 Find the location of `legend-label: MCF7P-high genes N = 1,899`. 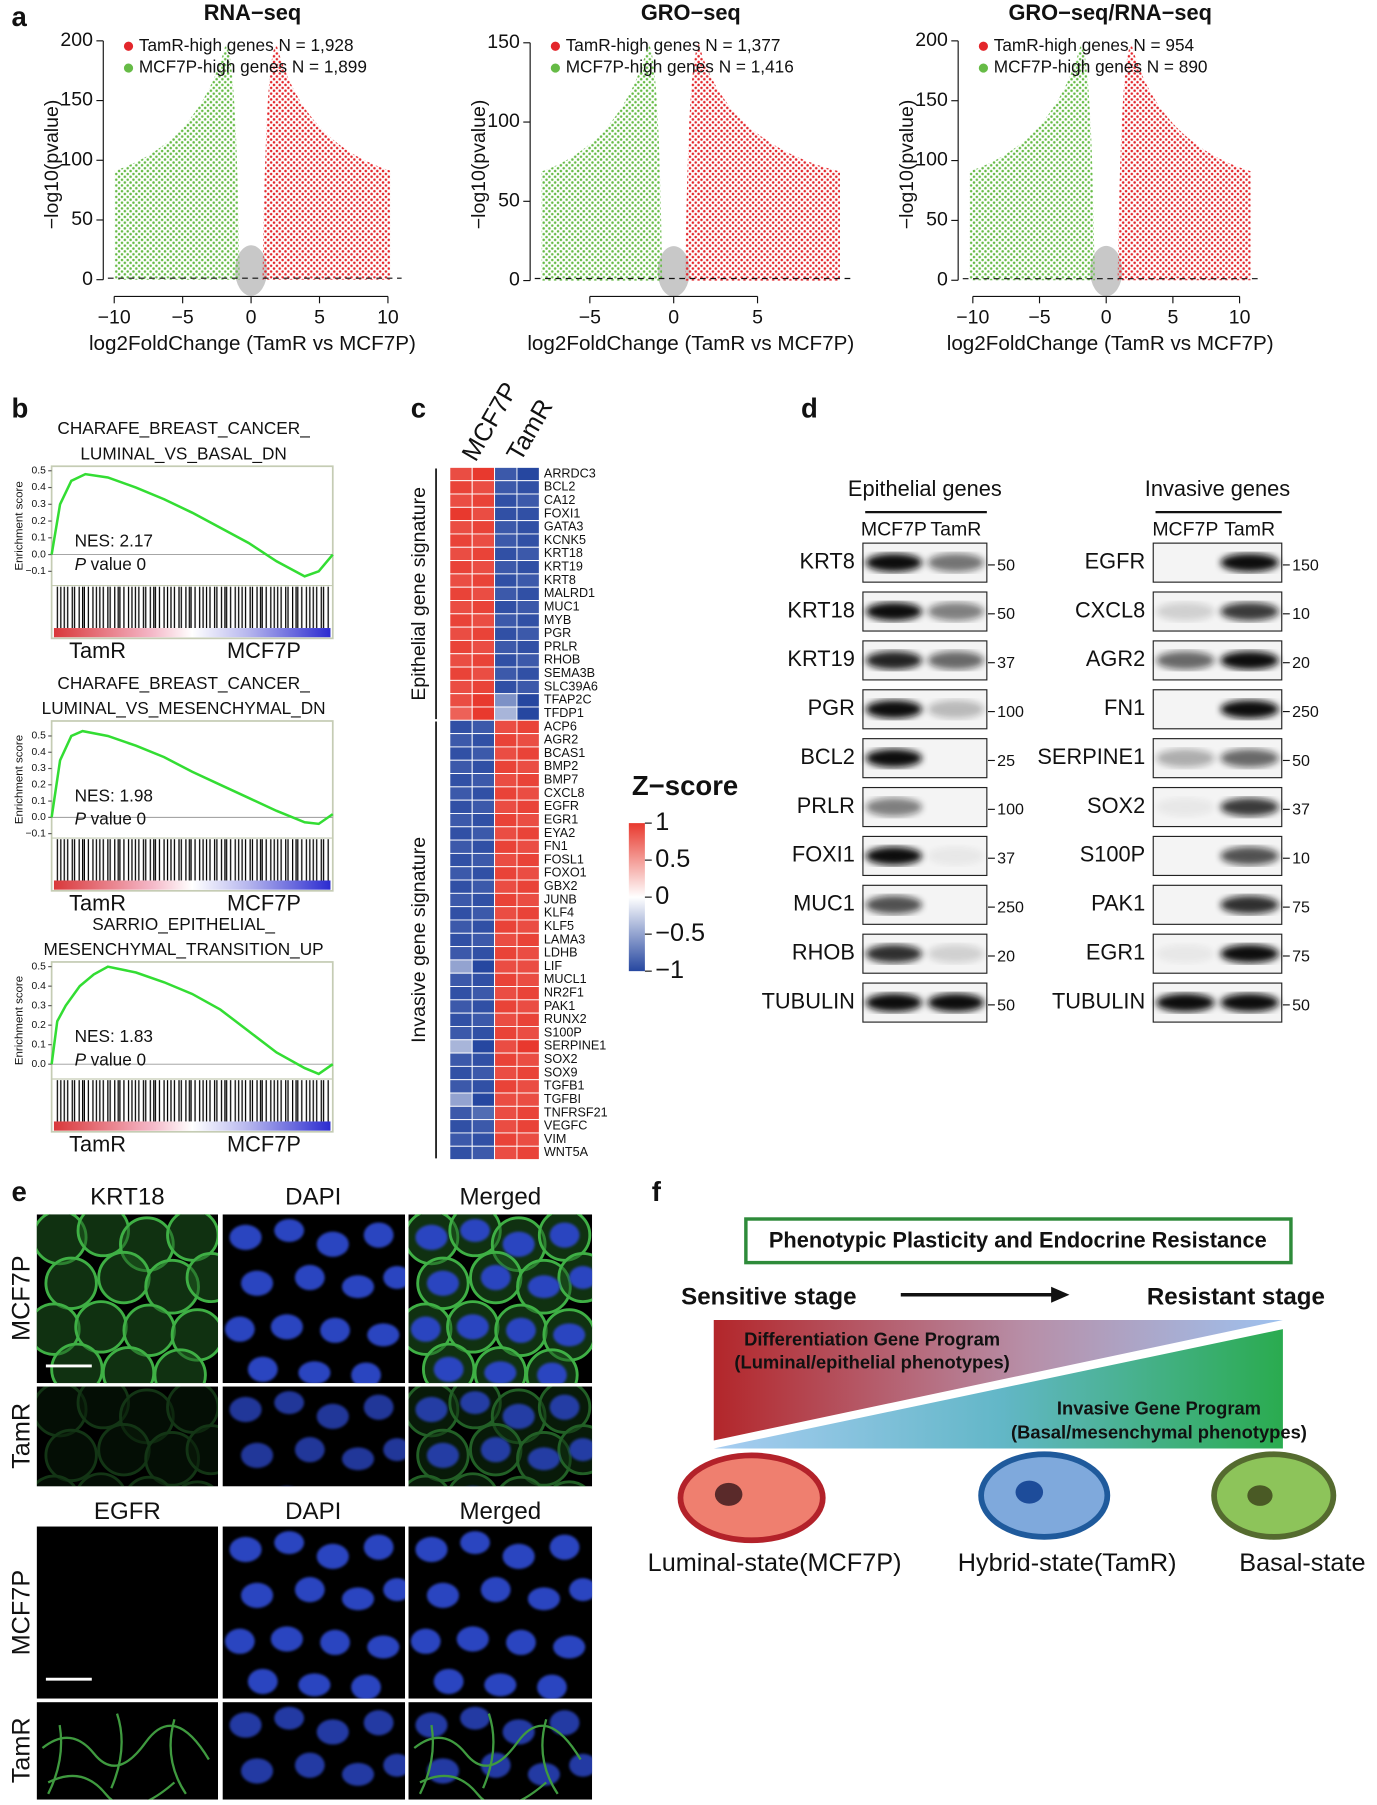

legend-label: MCF7P-high genes N = 1,899 is located at coordinates (253, 67).